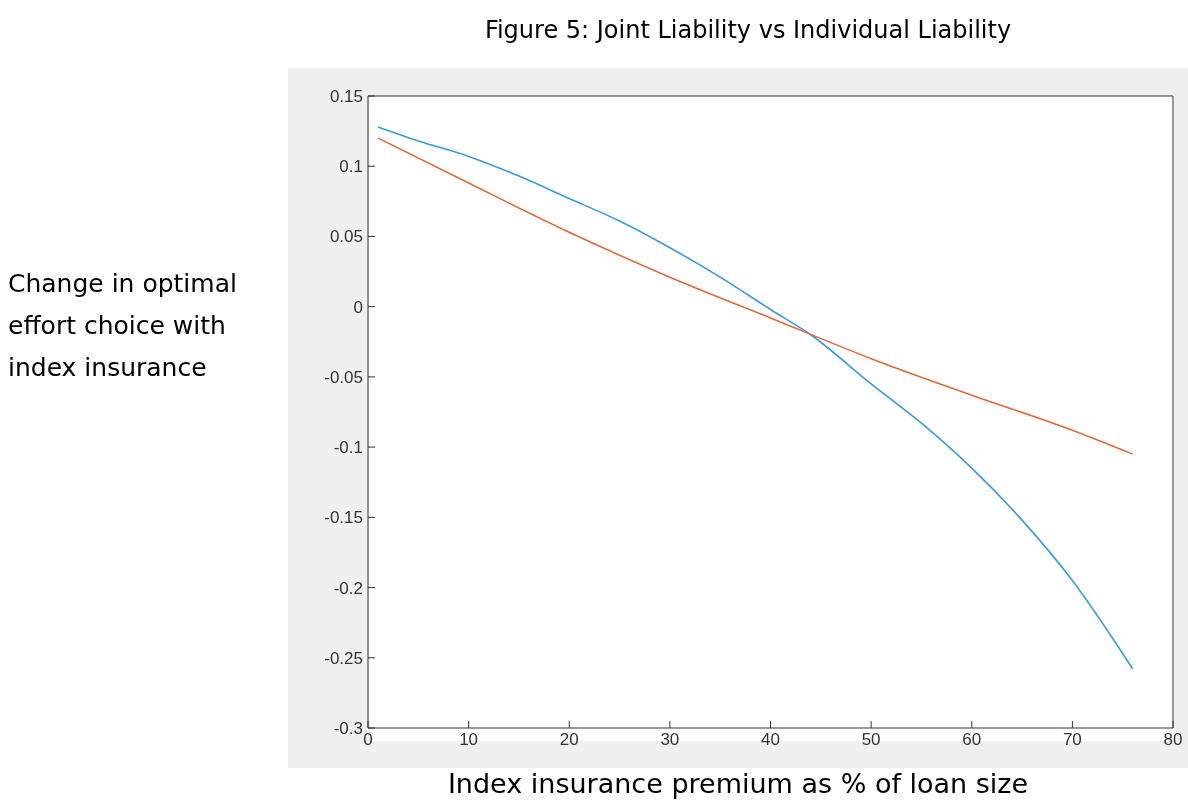 This screenshot has height=810, width=1188. Describe the element at coordinates (748, 30) in the screenshot. I see `chart-title: Figure 5: Joint Liability vs Individual Liability` at that location.